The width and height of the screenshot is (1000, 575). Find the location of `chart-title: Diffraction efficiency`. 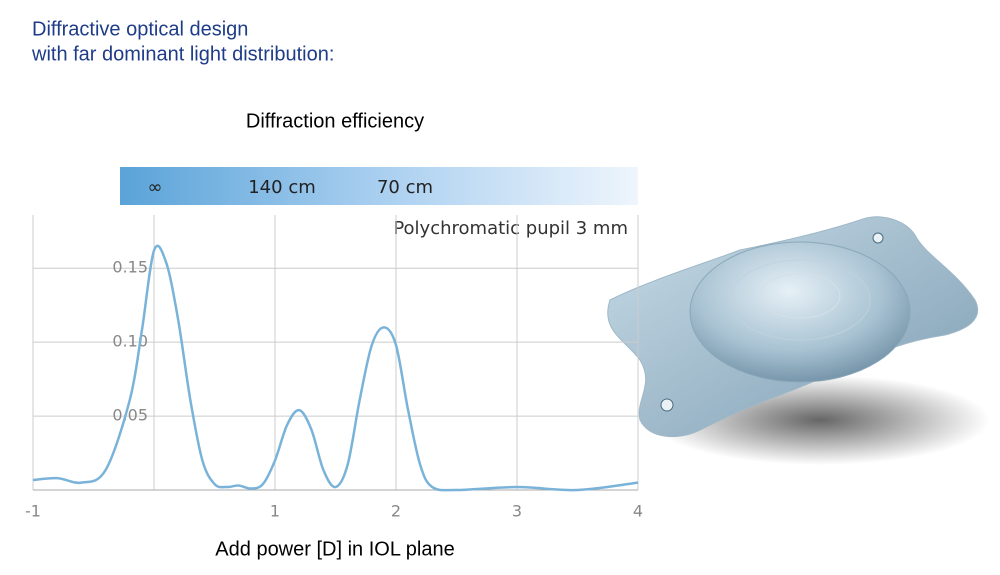

chart-title: Diffraction efficiency is located at coordinates (335, 121).